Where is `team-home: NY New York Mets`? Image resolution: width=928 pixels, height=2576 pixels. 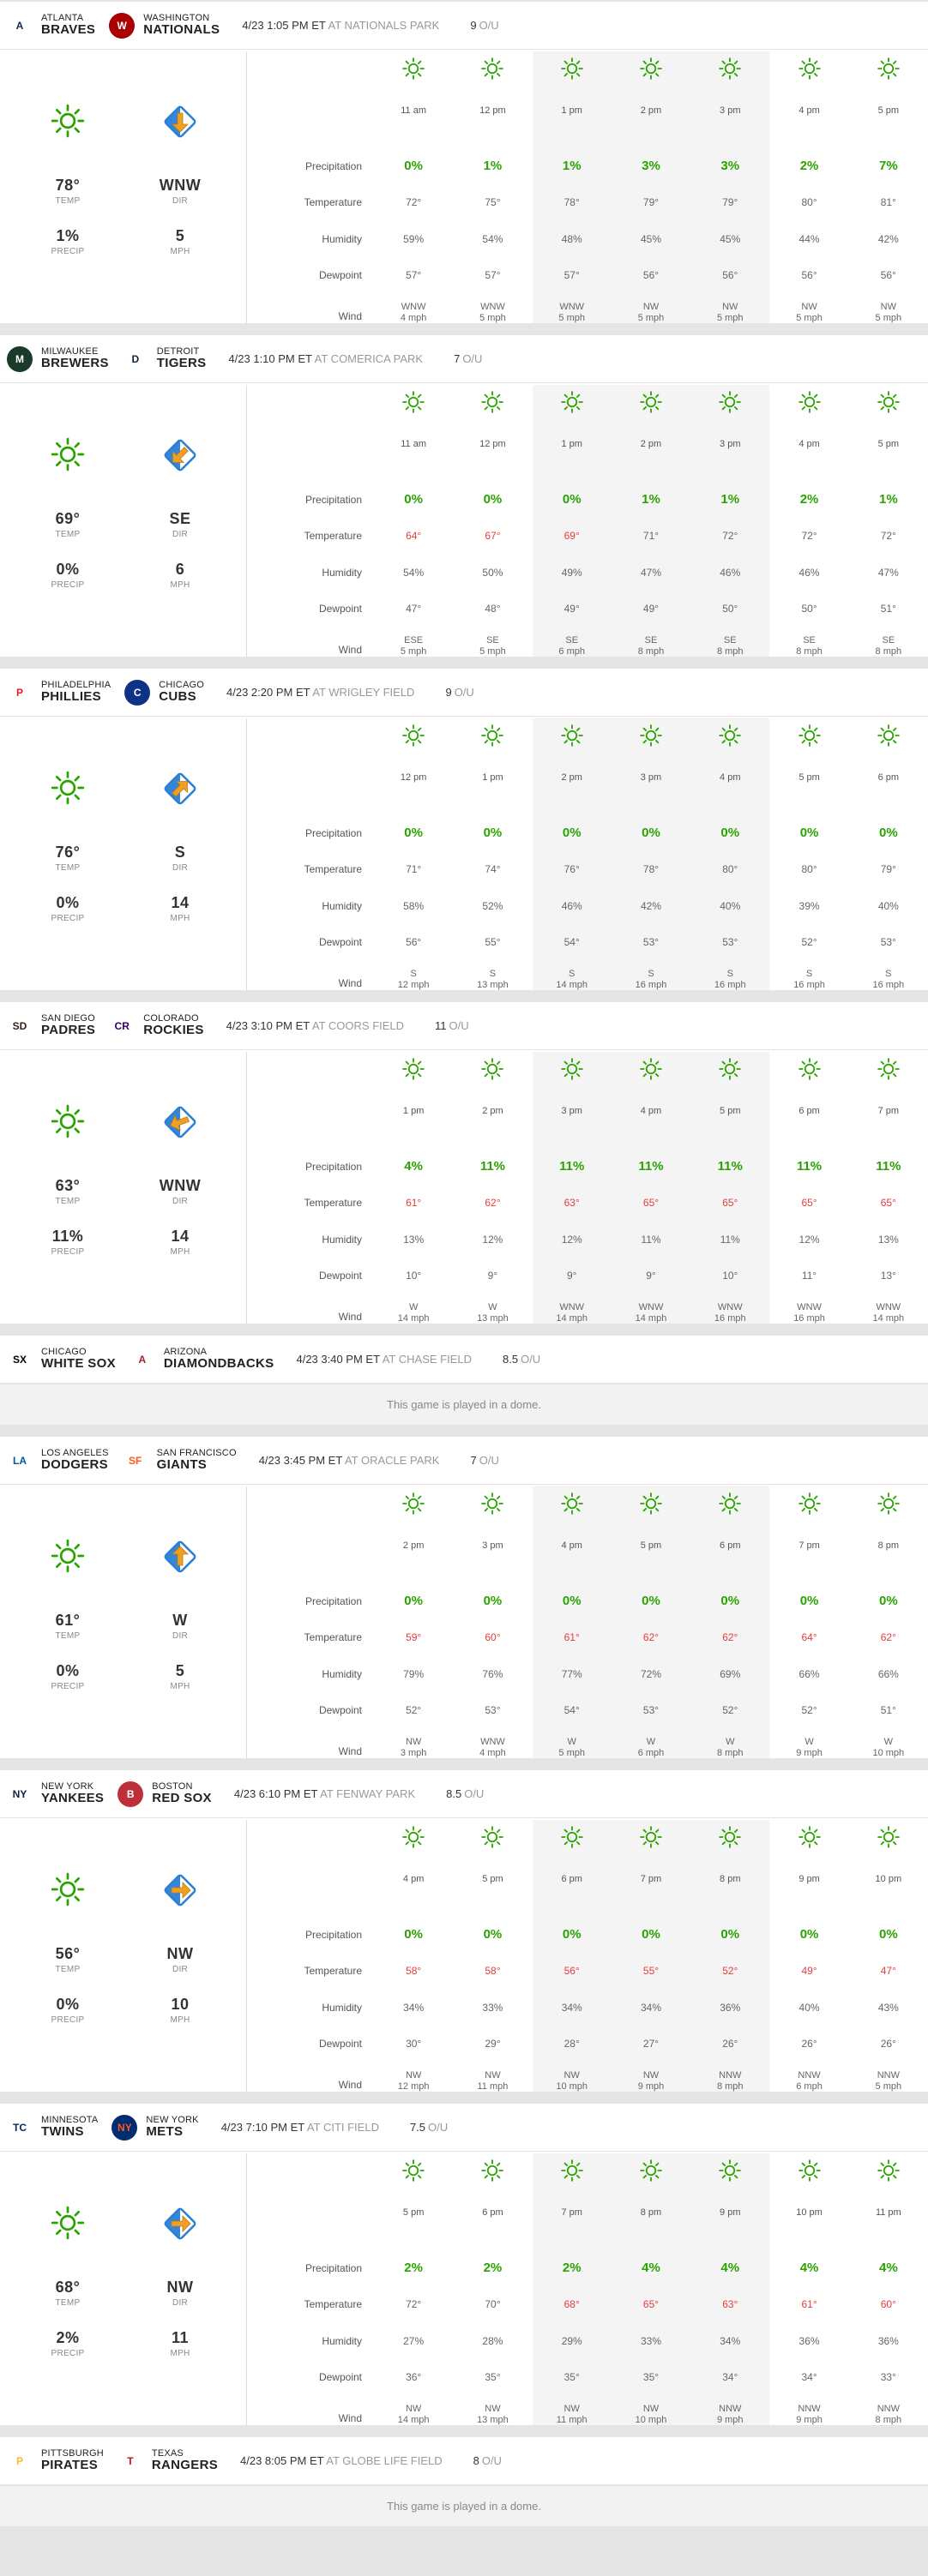
team-home: NY New York Mets is located at coordinates (154, 2127).